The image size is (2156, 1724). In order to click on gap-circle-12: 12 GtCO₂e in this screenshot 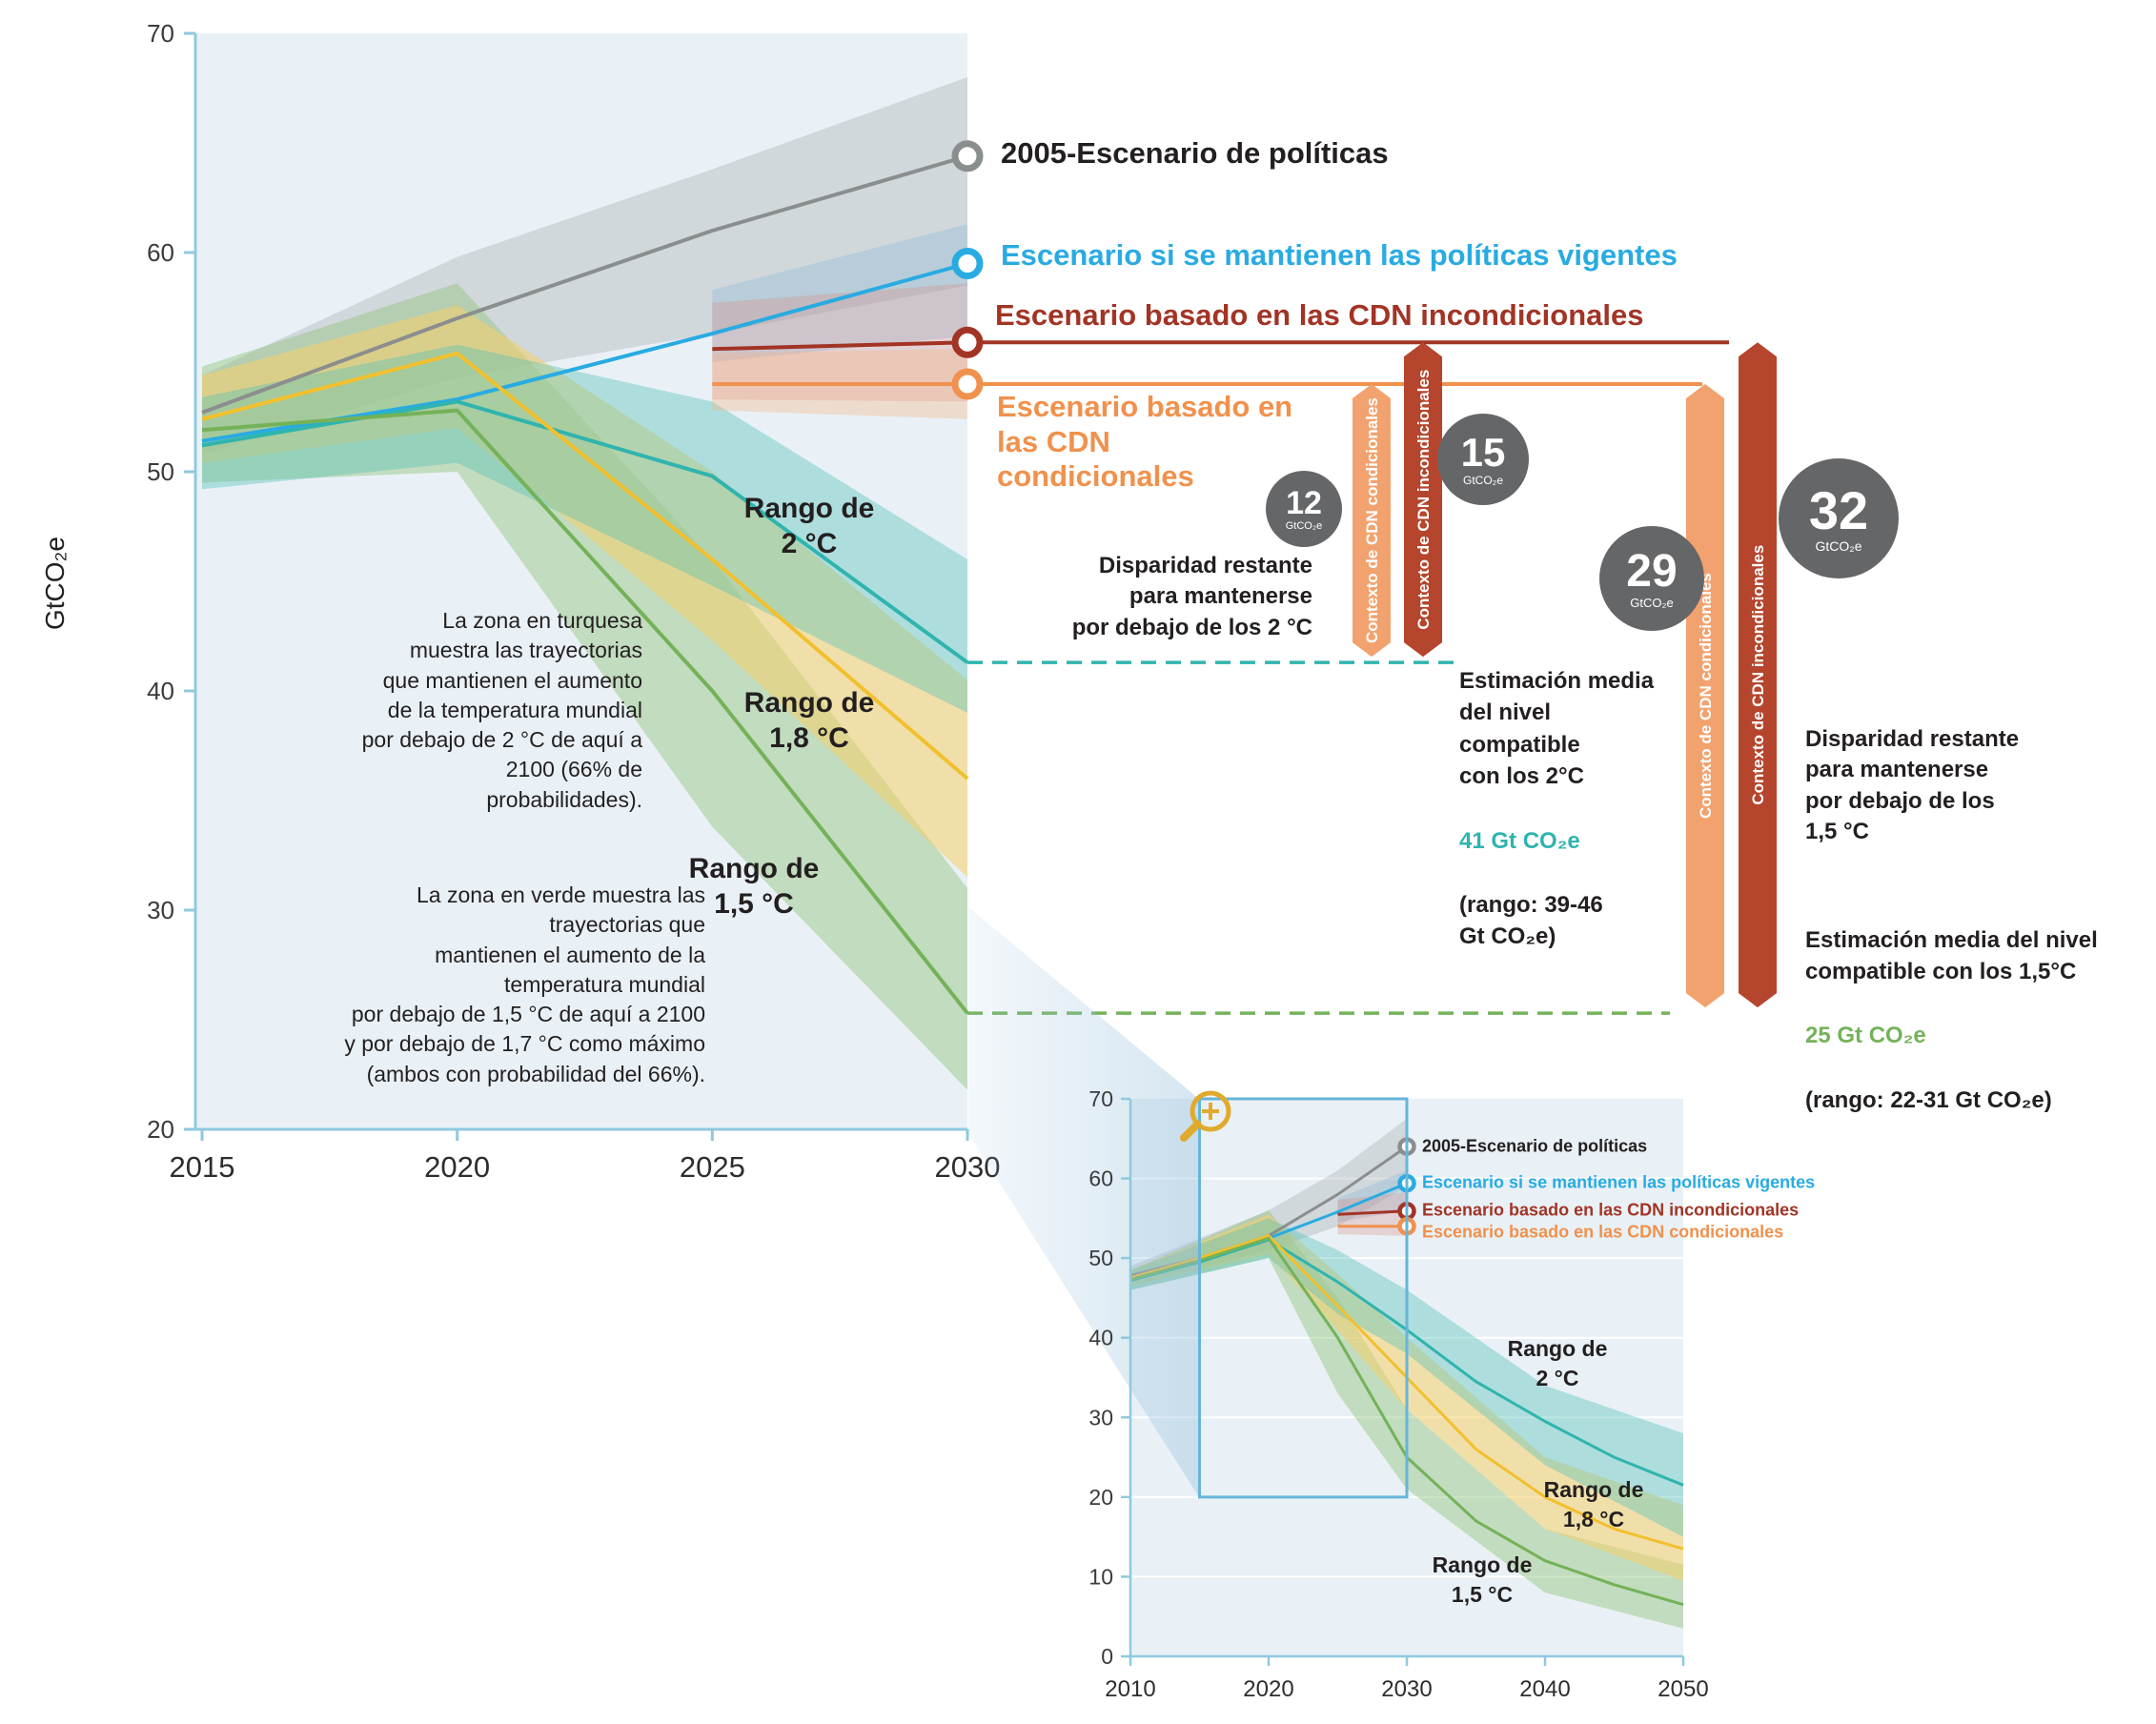, I will do `click(1304, 509)`.